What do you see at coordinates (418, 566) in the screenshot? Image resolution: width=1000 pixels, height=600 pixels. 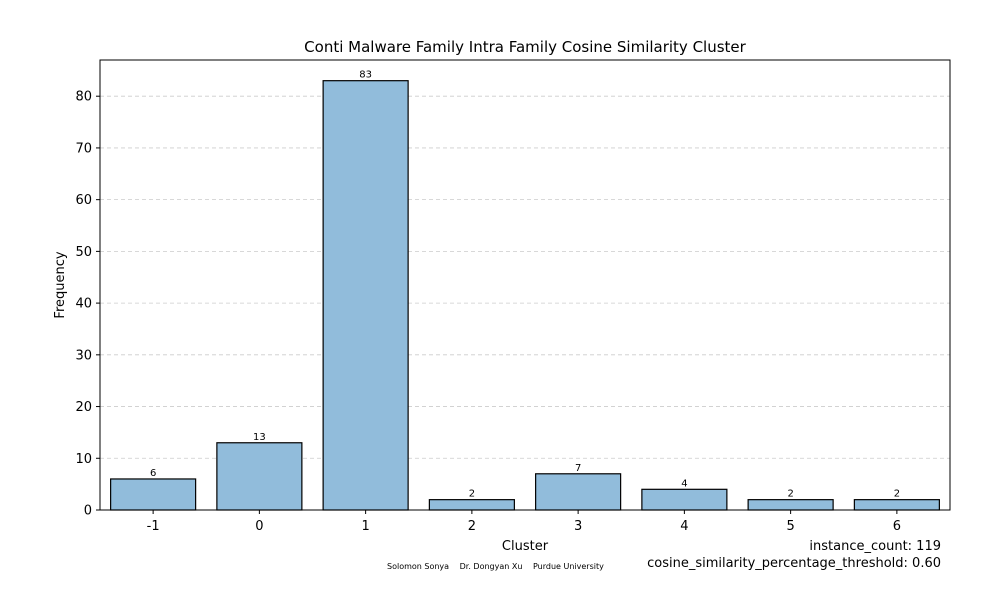 I see `credit-author: Solomon Sonya` at bounding box center [418, 566].